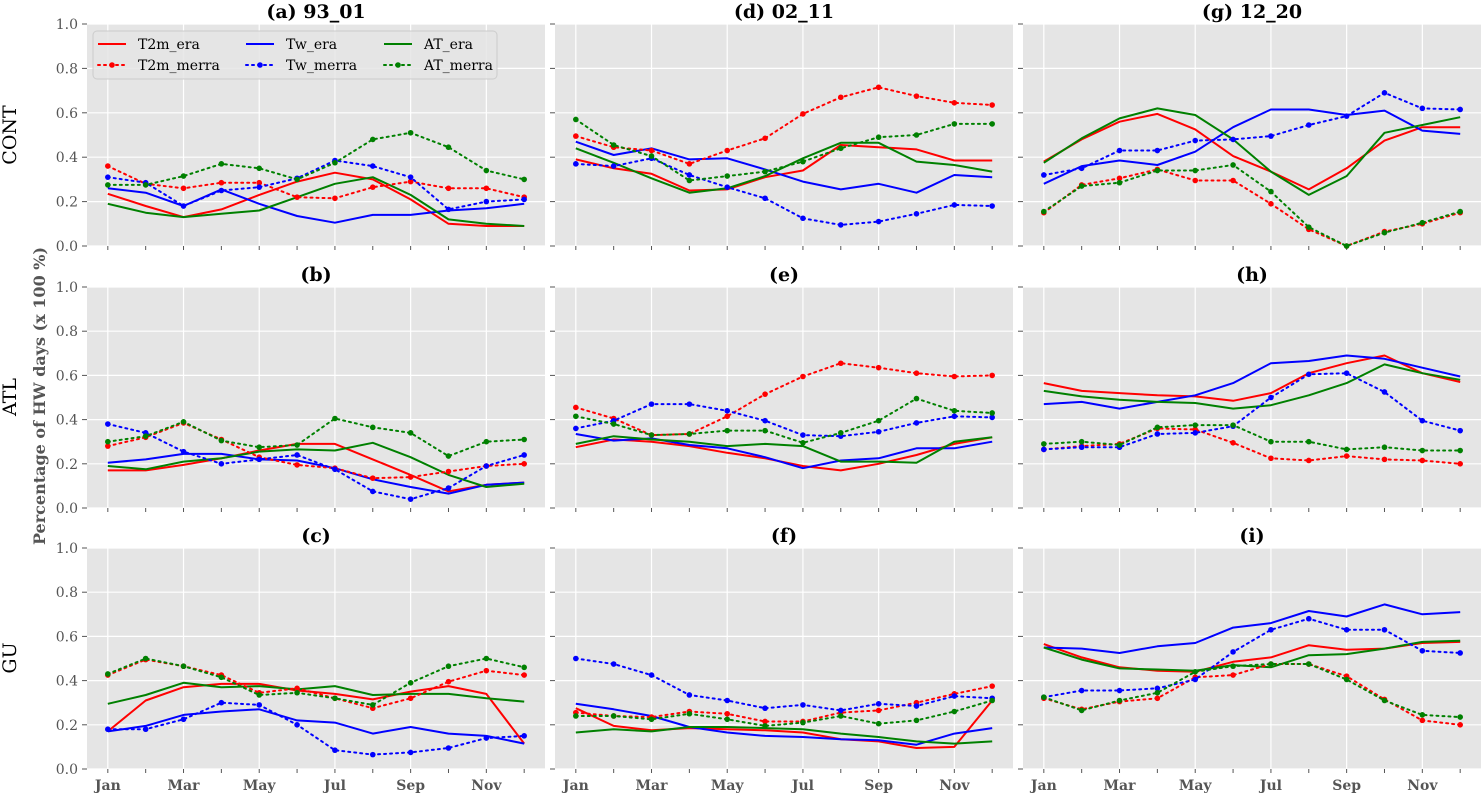 The height and width of the screenshot is (793, 1483). Describe the element at coordinates (1249, 388) in the screenshot. I see `panel-h: (h)` at that location.